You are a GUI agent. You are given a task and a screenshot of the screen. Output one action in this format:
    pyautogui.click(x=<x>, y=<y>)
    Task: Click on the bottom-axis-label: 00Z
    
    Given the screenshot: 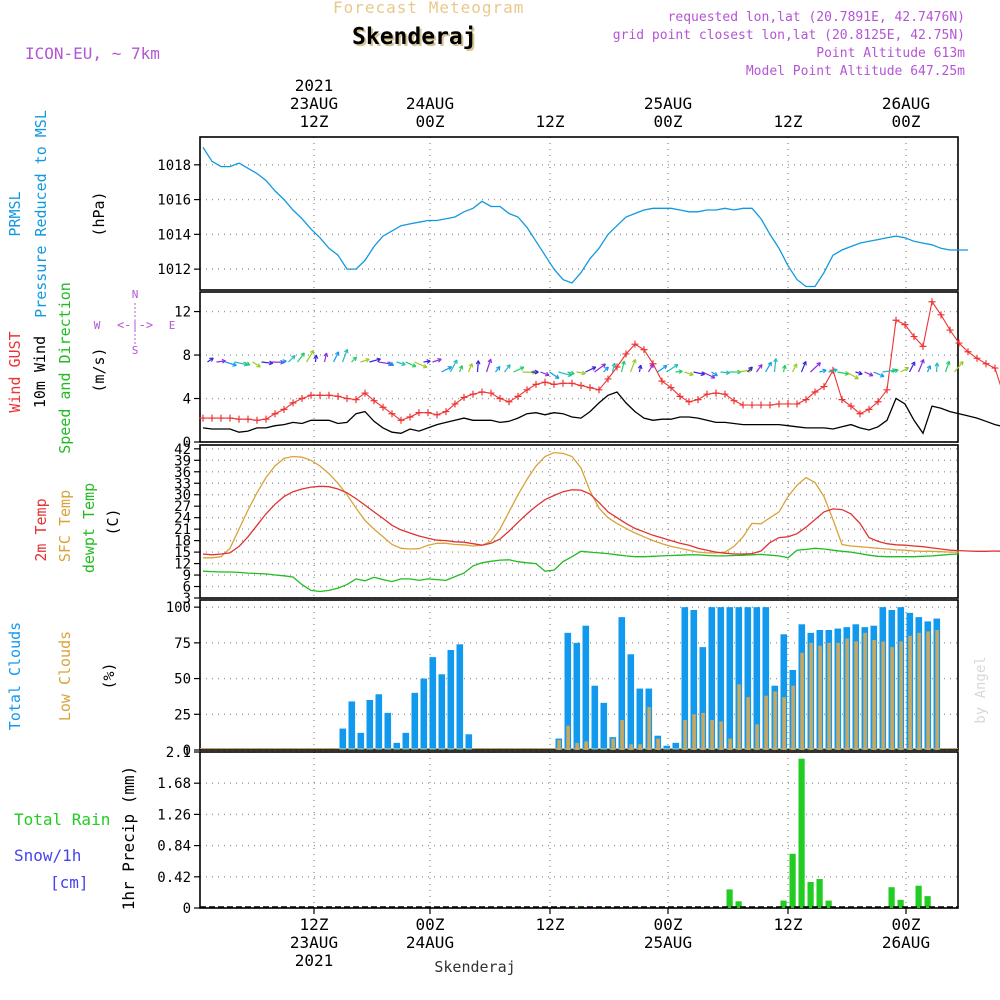 What is the action you would take?
    pyautogui.click(x=668, y=924)
    